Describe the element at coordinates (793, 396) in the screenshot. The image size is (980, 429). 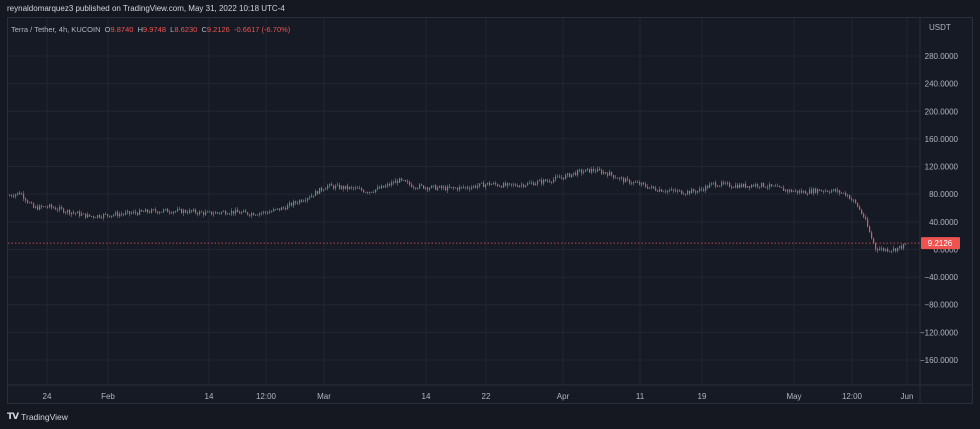
I see `x-tick-label: May` at that location.